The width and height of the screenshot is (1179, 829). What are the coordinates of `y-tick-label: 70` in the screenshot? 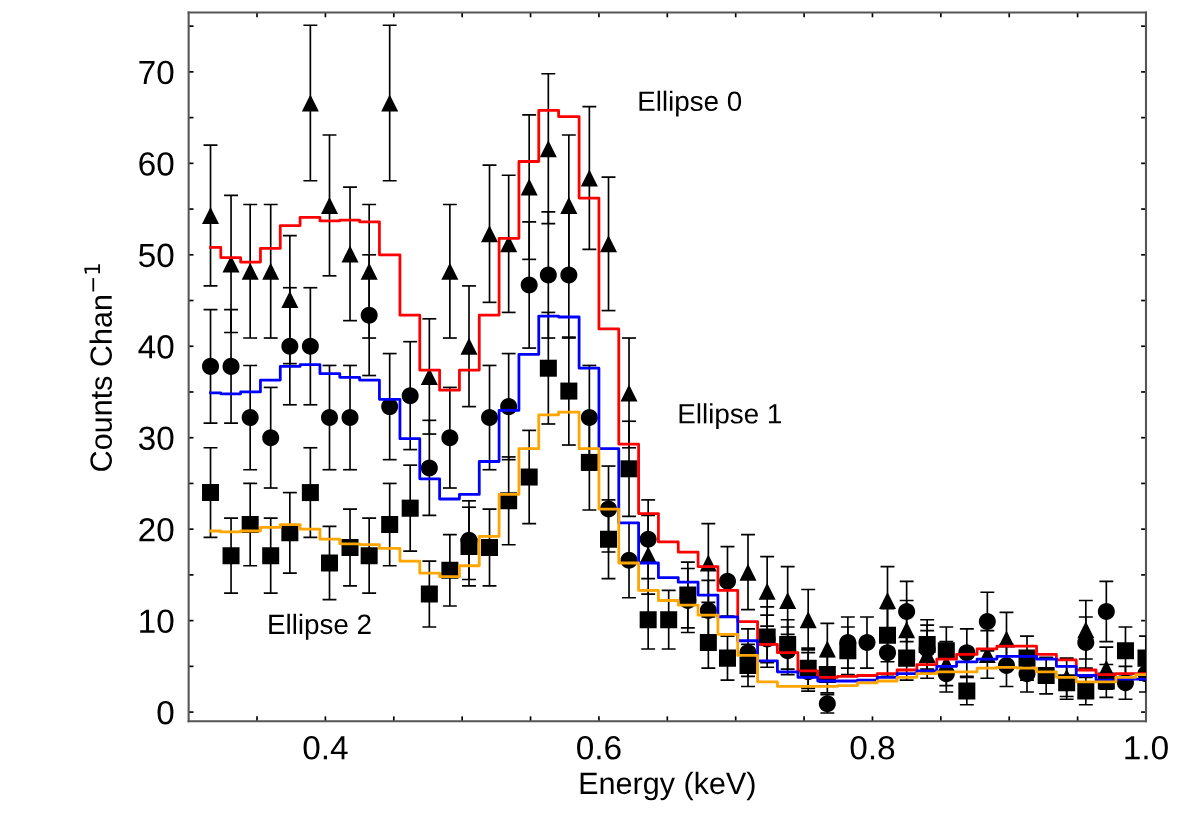 It's located at (156, 72).